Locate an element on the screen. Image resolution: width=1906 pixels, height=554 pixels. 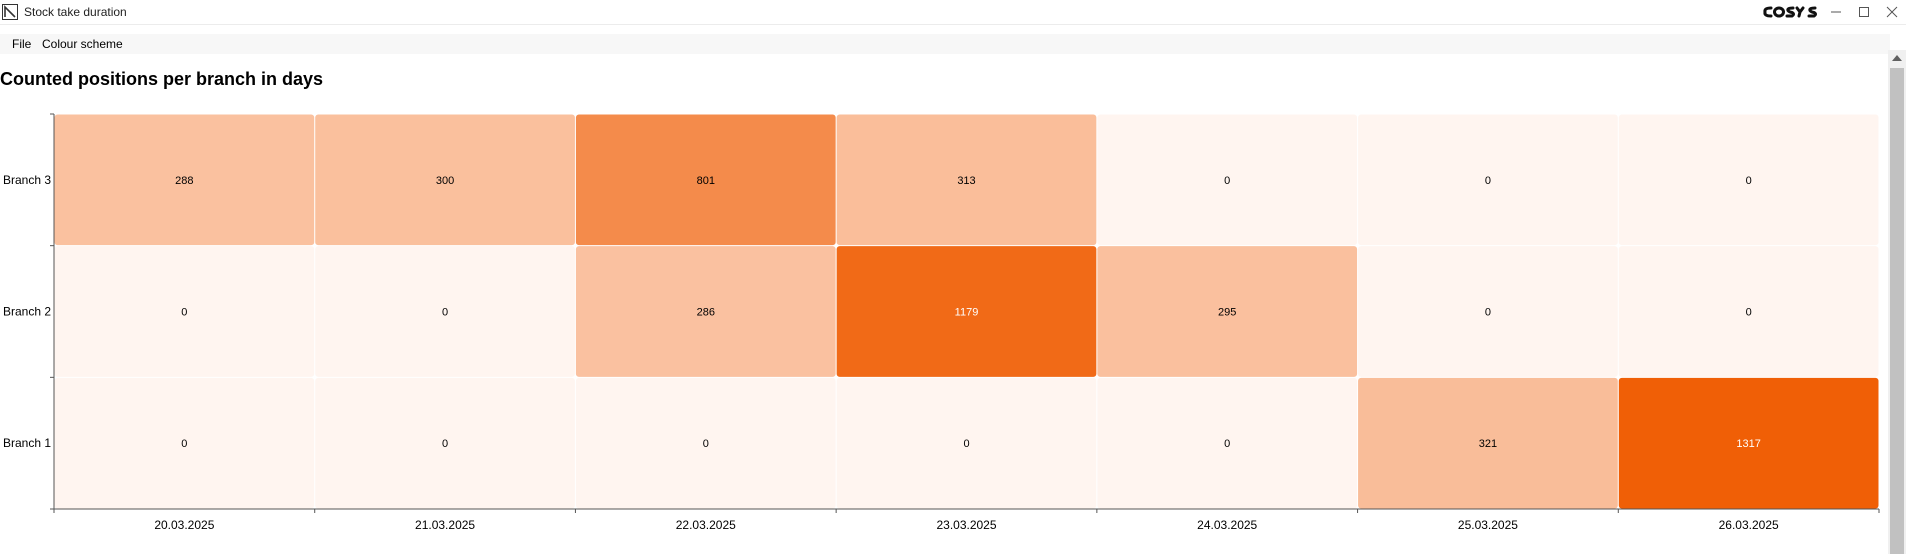
cell-value-label: 321 is located at coordinates (1488, 444).